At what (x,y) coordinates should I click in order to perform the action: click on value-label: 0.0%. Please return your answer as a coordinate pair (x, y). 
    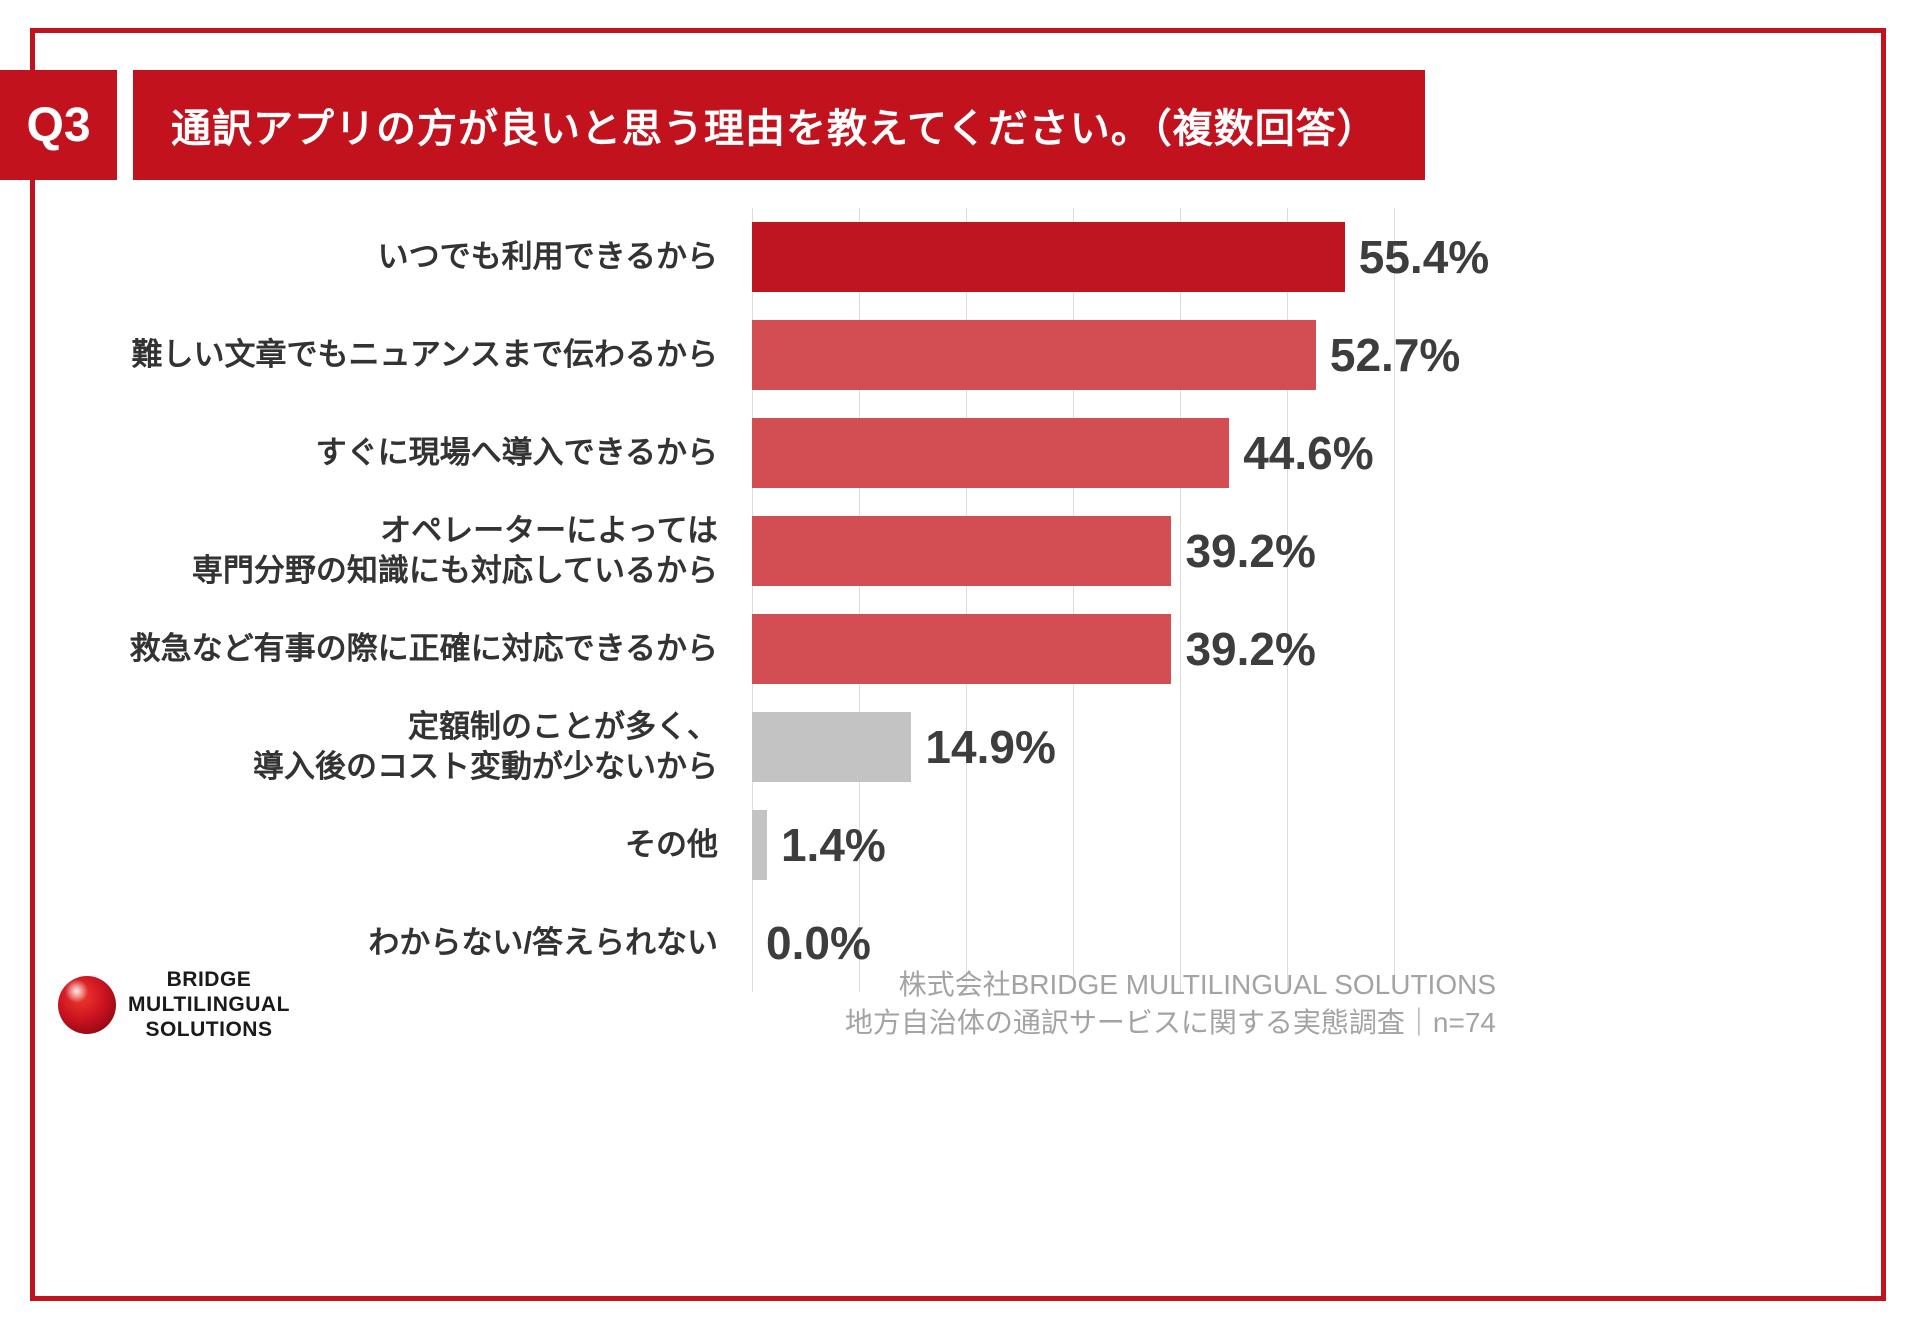
    Looking at the image, I should click on (818, 943).